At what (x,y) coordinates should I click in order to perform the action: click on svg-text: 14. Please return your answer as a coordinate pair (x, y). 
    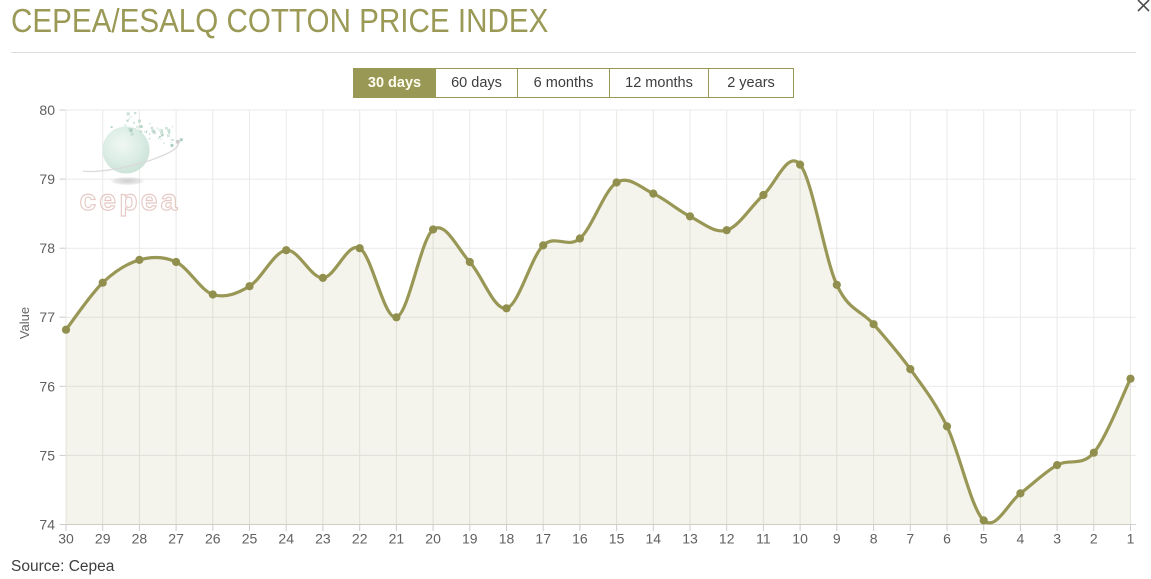
    Looking at the image, I should click on (654, 539).